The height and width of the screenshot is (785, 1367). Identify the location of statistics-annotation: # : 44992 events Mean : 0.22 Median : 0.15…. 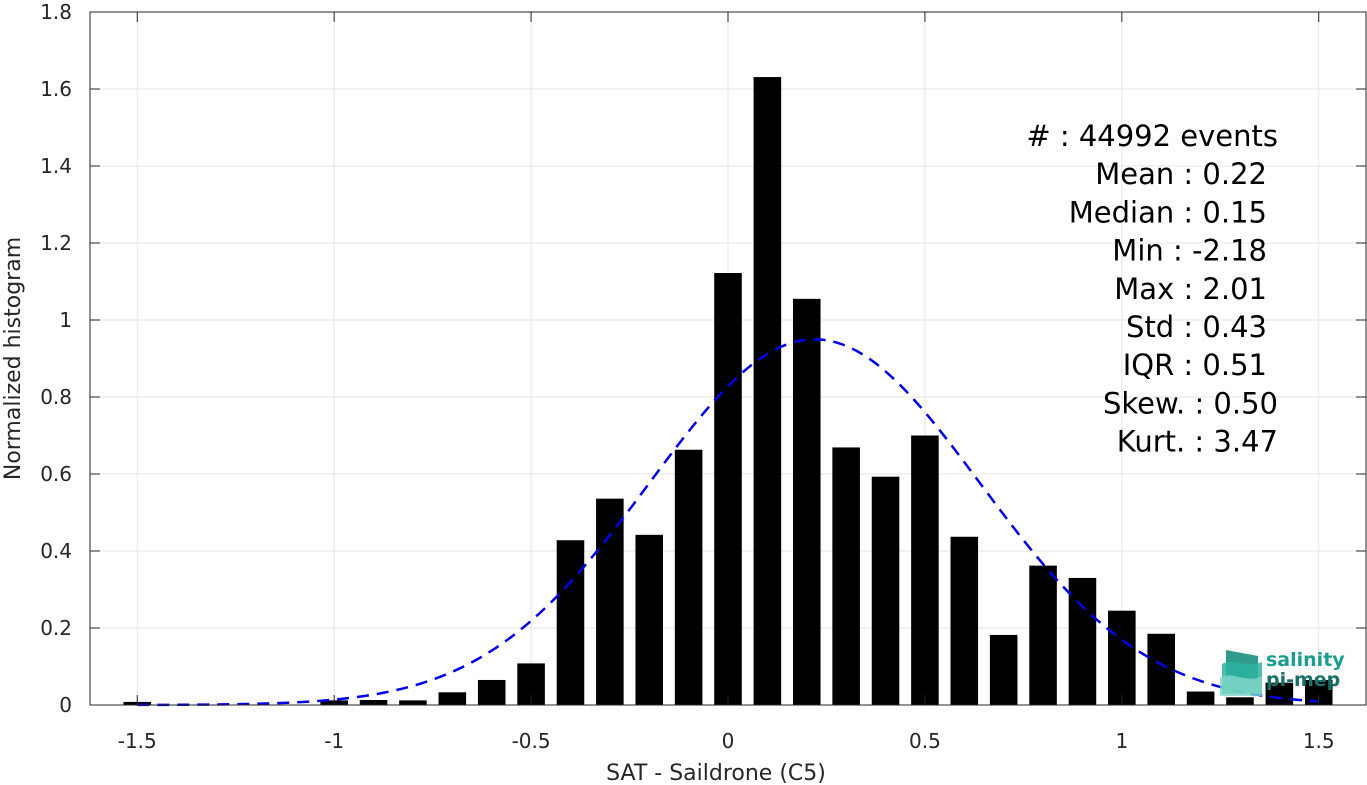
(1152, 289).